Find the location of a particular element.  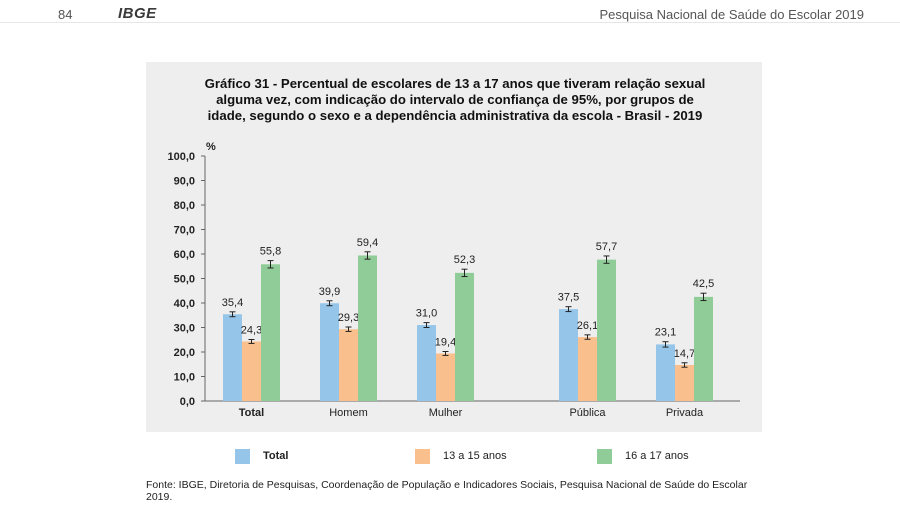

page-number: 84 is located at coordinates (65, 14).